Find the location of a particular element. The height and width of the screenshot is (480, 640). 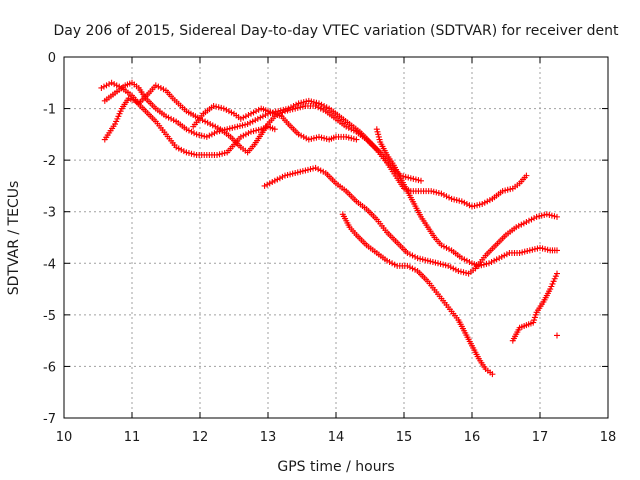

y-tick-label: -2 is located at coordinates (49, 161).